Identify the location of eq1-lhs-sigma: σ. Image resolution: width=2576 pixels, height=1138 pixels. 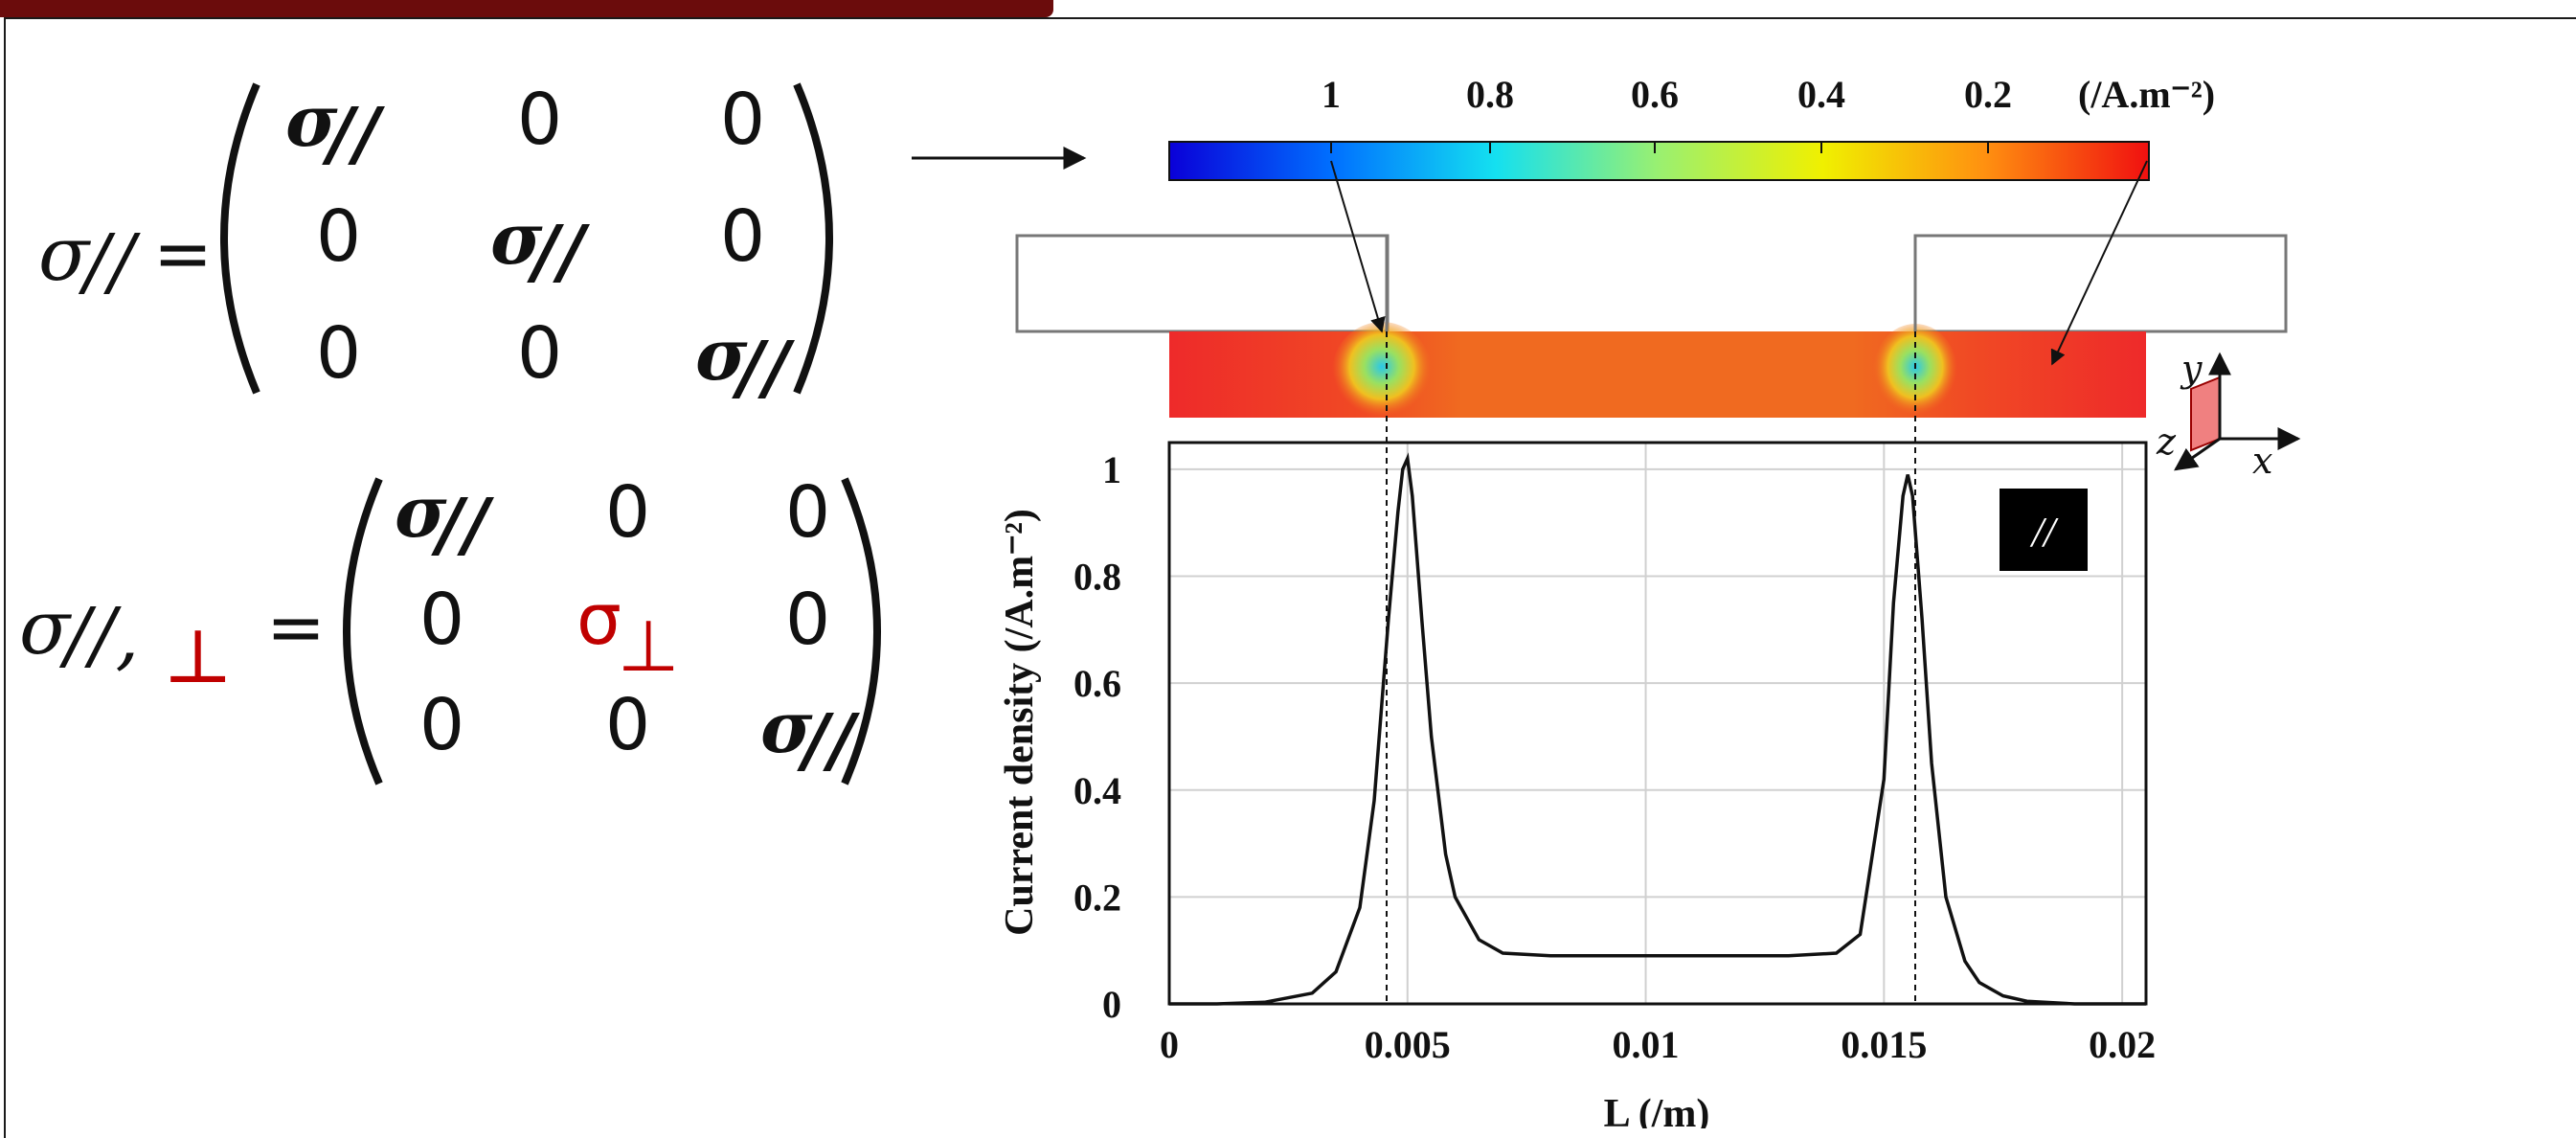
(64, 255).